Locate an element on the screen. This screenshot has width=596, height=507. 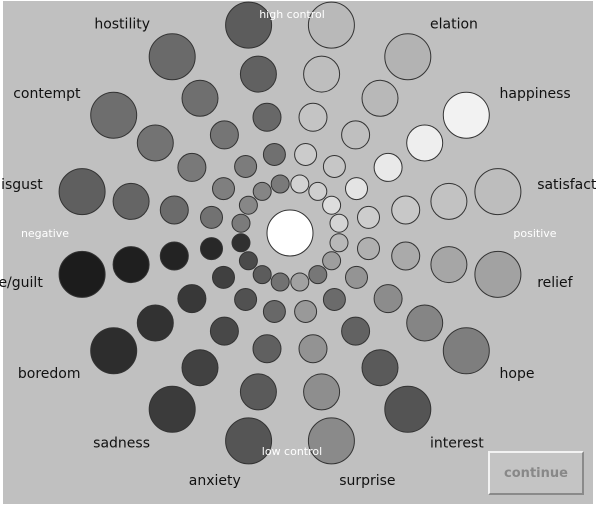
axis-label-high-control: high control is located at coordinates (292, 14).